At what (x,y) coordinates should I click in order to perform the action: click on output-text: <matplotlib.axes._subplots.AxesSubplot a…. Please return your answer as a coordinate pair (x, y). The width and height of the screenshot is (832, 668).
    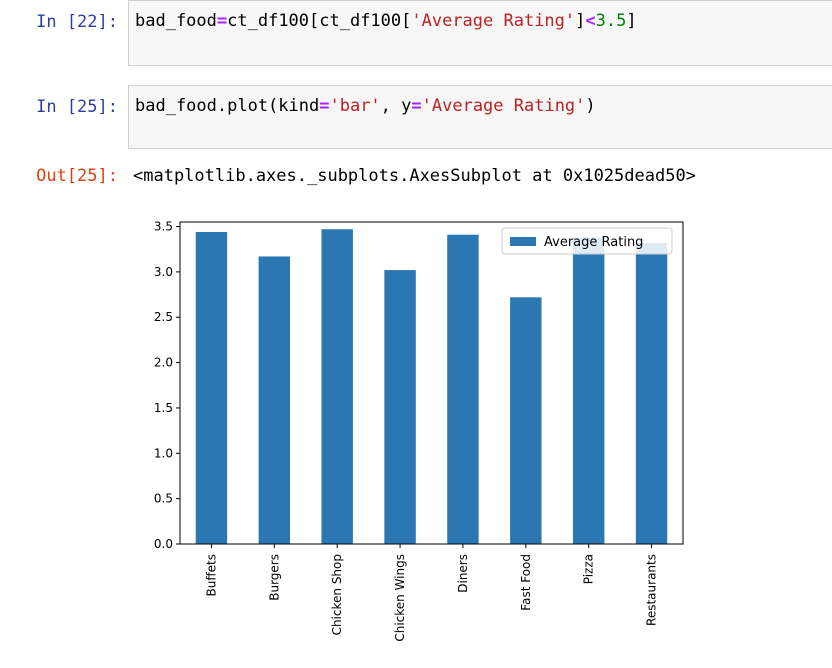
    Looking at the image, I should click on (414, 176).